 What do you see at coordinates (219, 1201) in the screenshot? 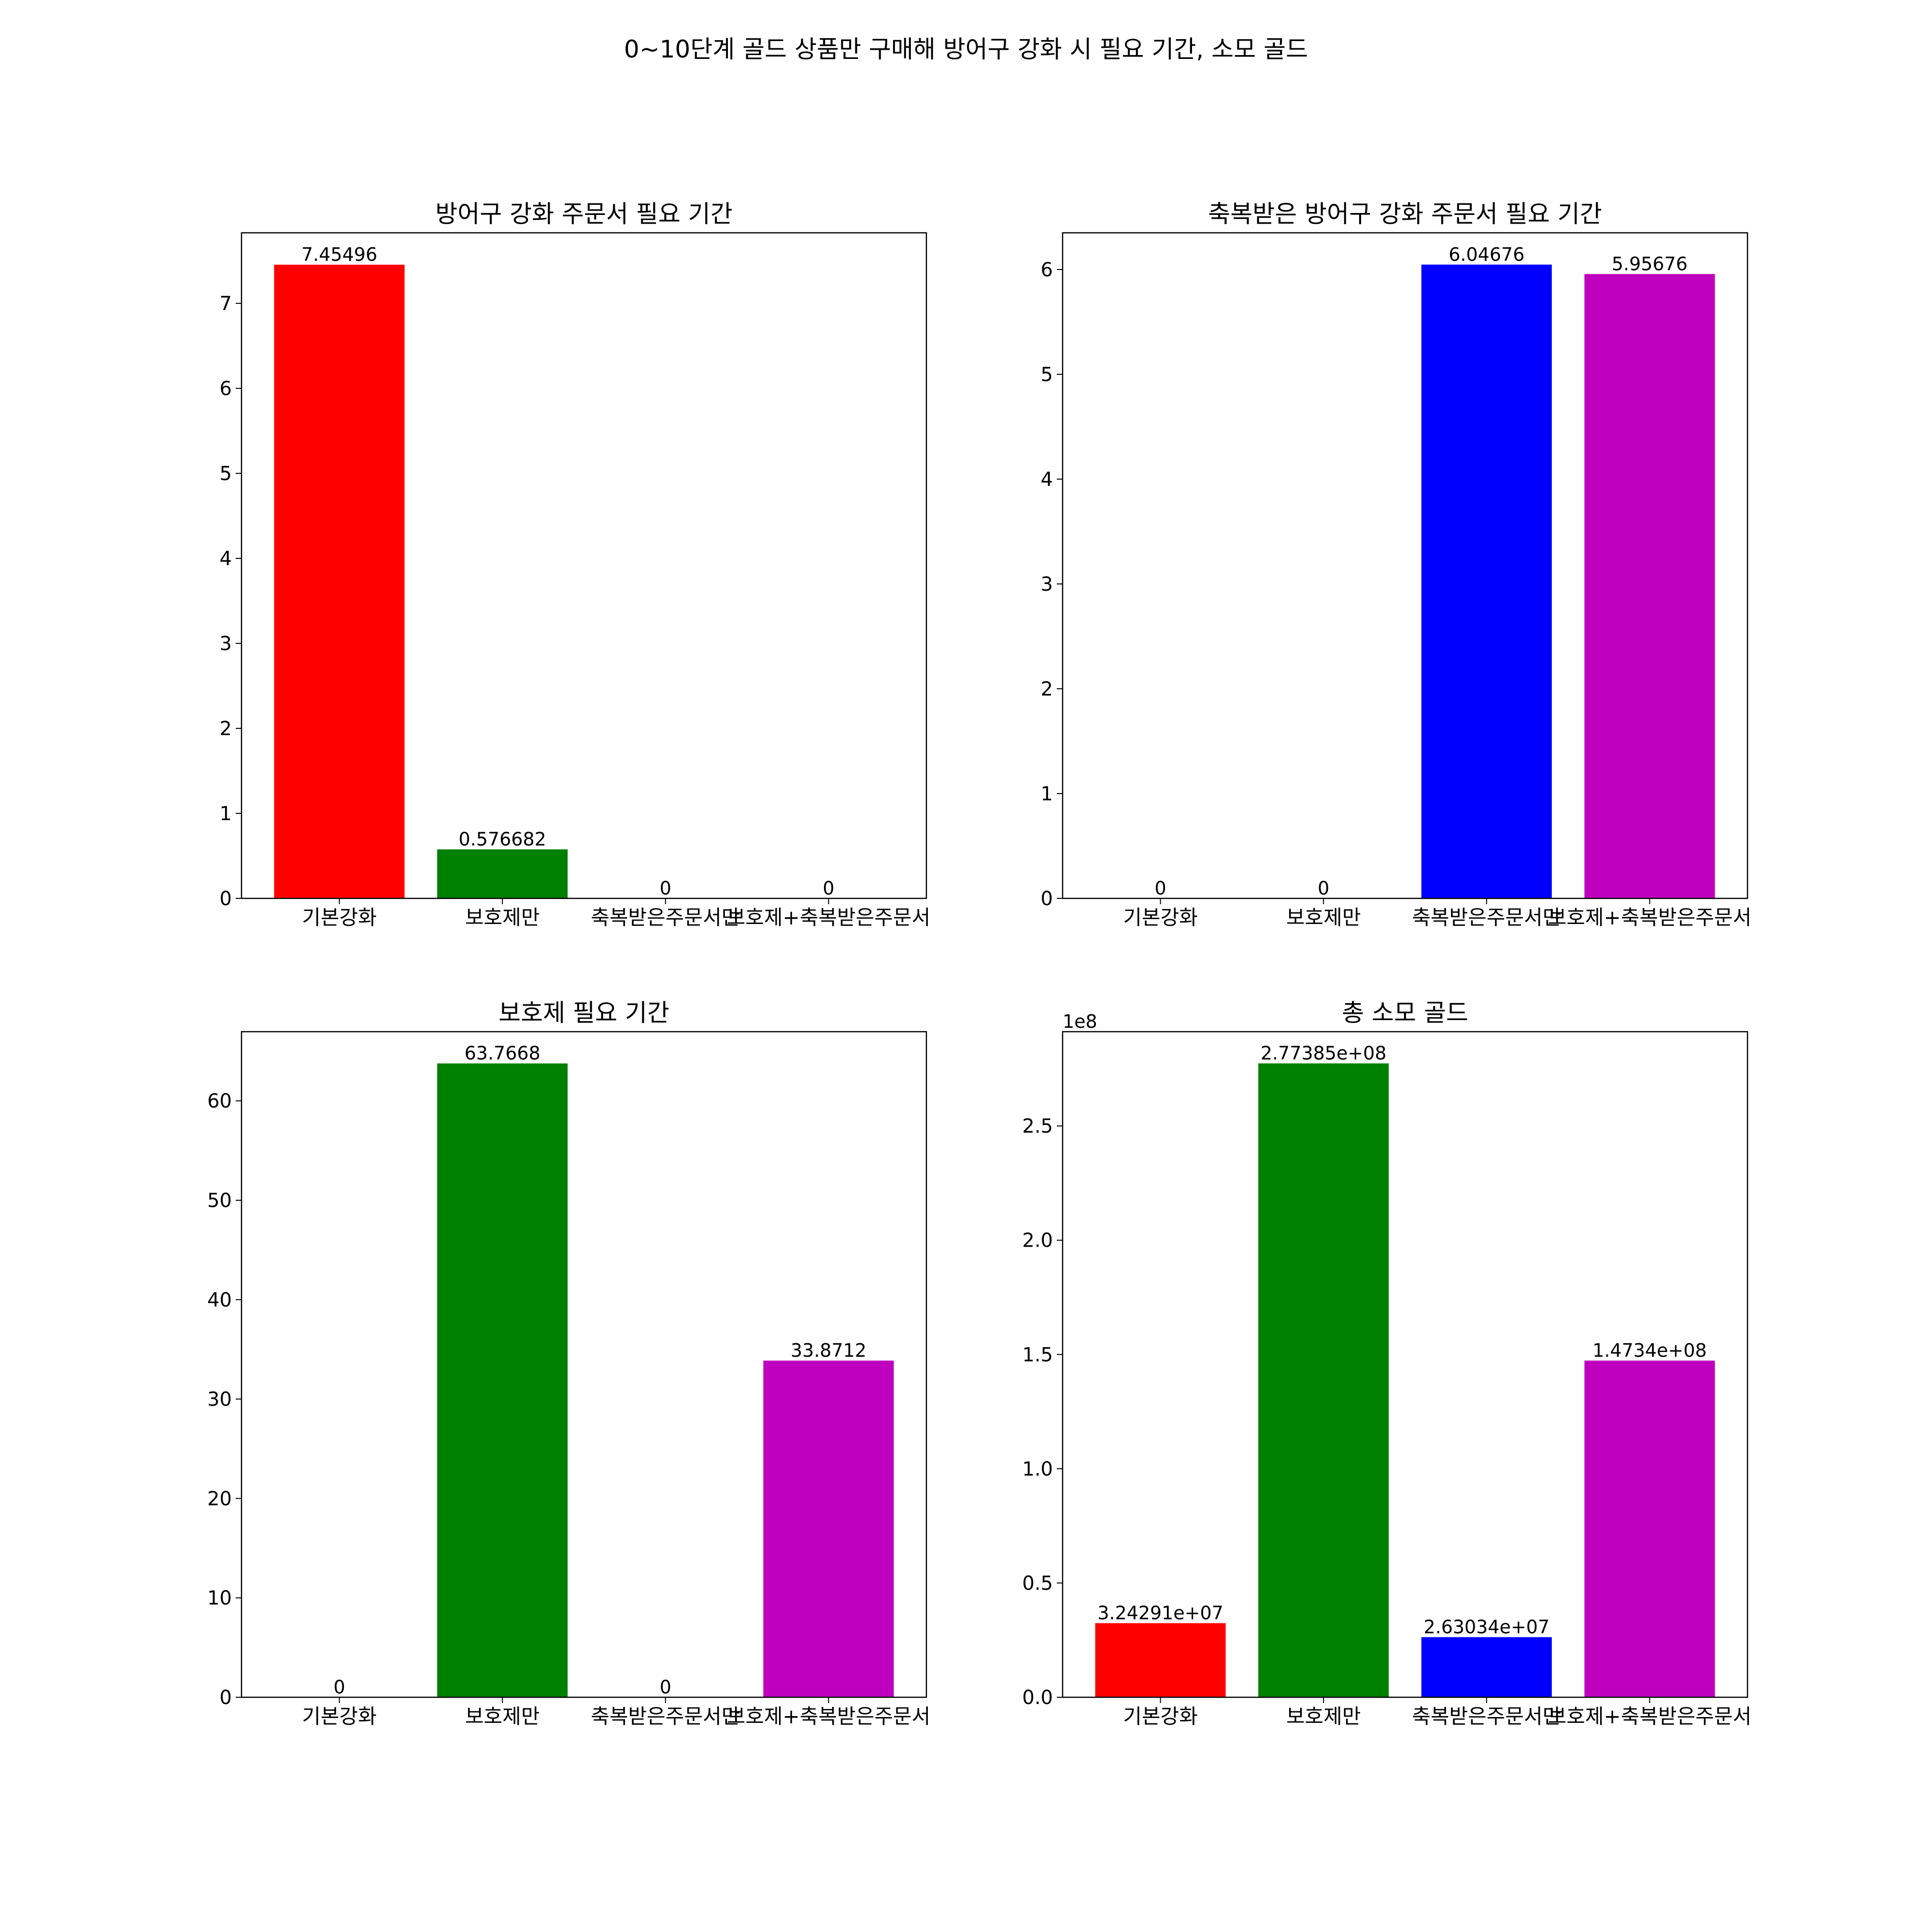
I see `y-tick-label: 50` at bounding box center [219, 1201].